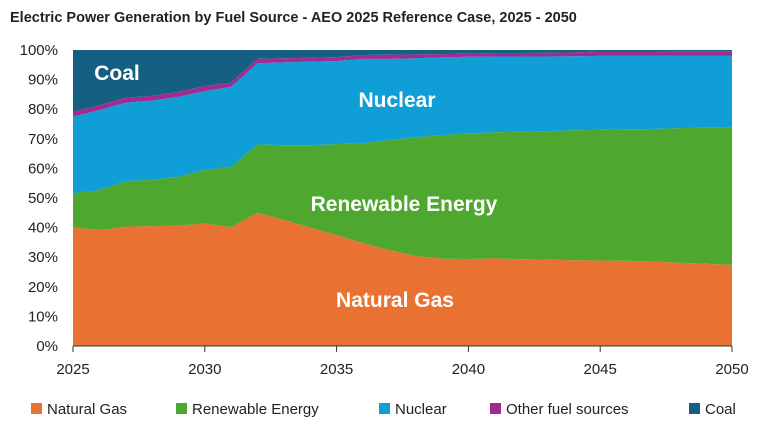 The image size is (768, 437). Describe the element at coordinates (255, 409) in the screenshot. I see `legend-label-renewable: Renewable Energy` at that location.